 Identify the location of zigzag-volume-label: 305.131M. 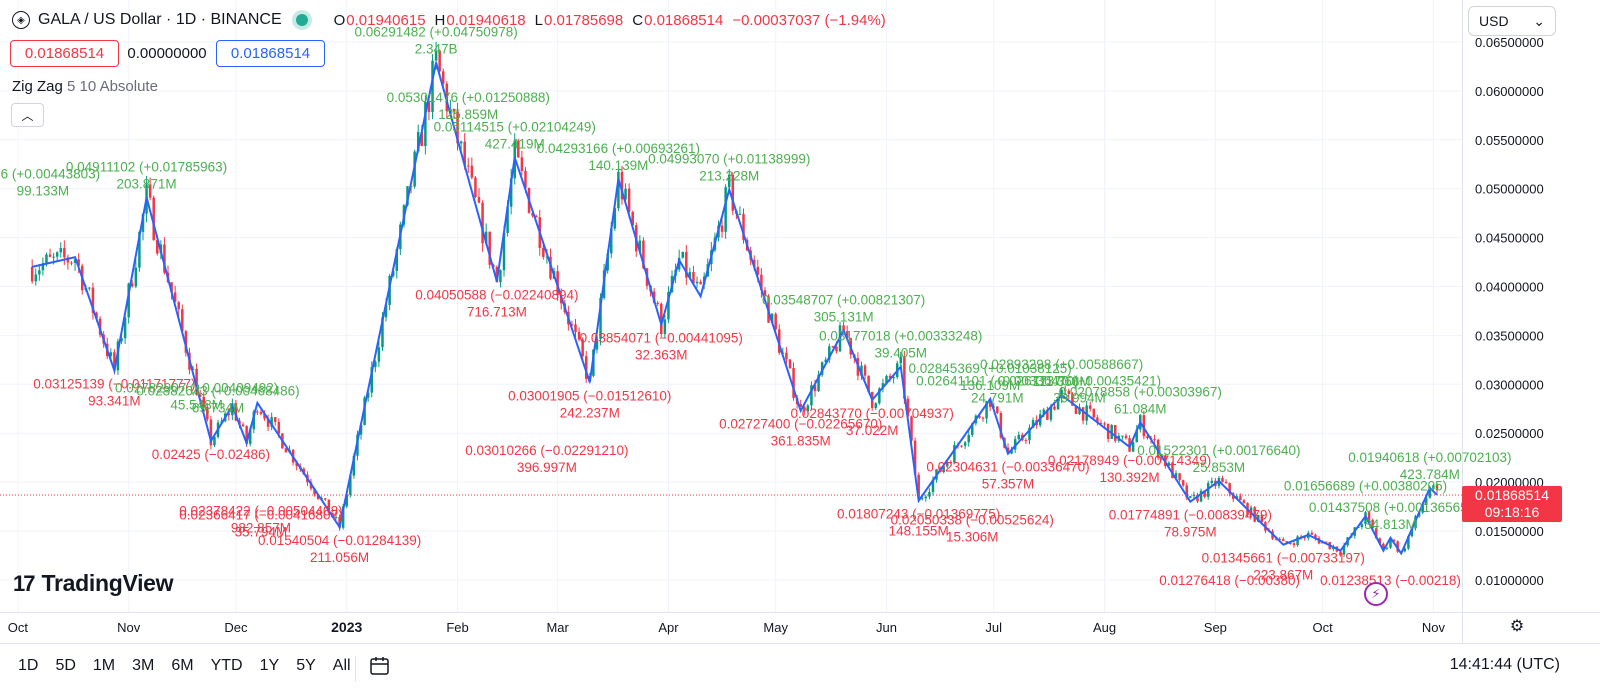
(844, 317).